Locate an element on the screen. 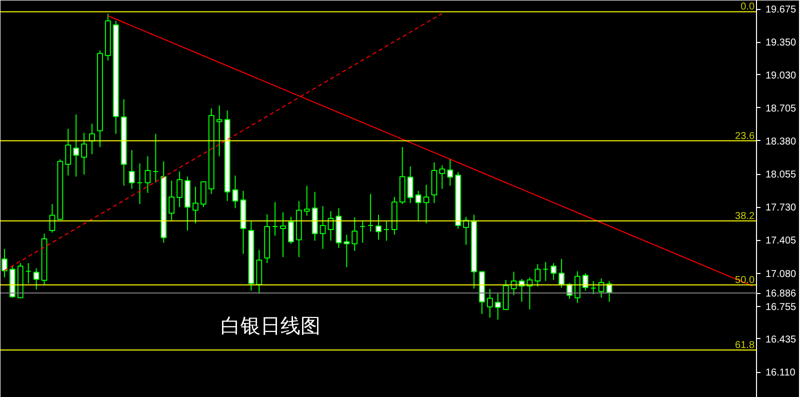 The image size is (801, 397). annotation: 白银日线图 is located at coordinates (270, 327).